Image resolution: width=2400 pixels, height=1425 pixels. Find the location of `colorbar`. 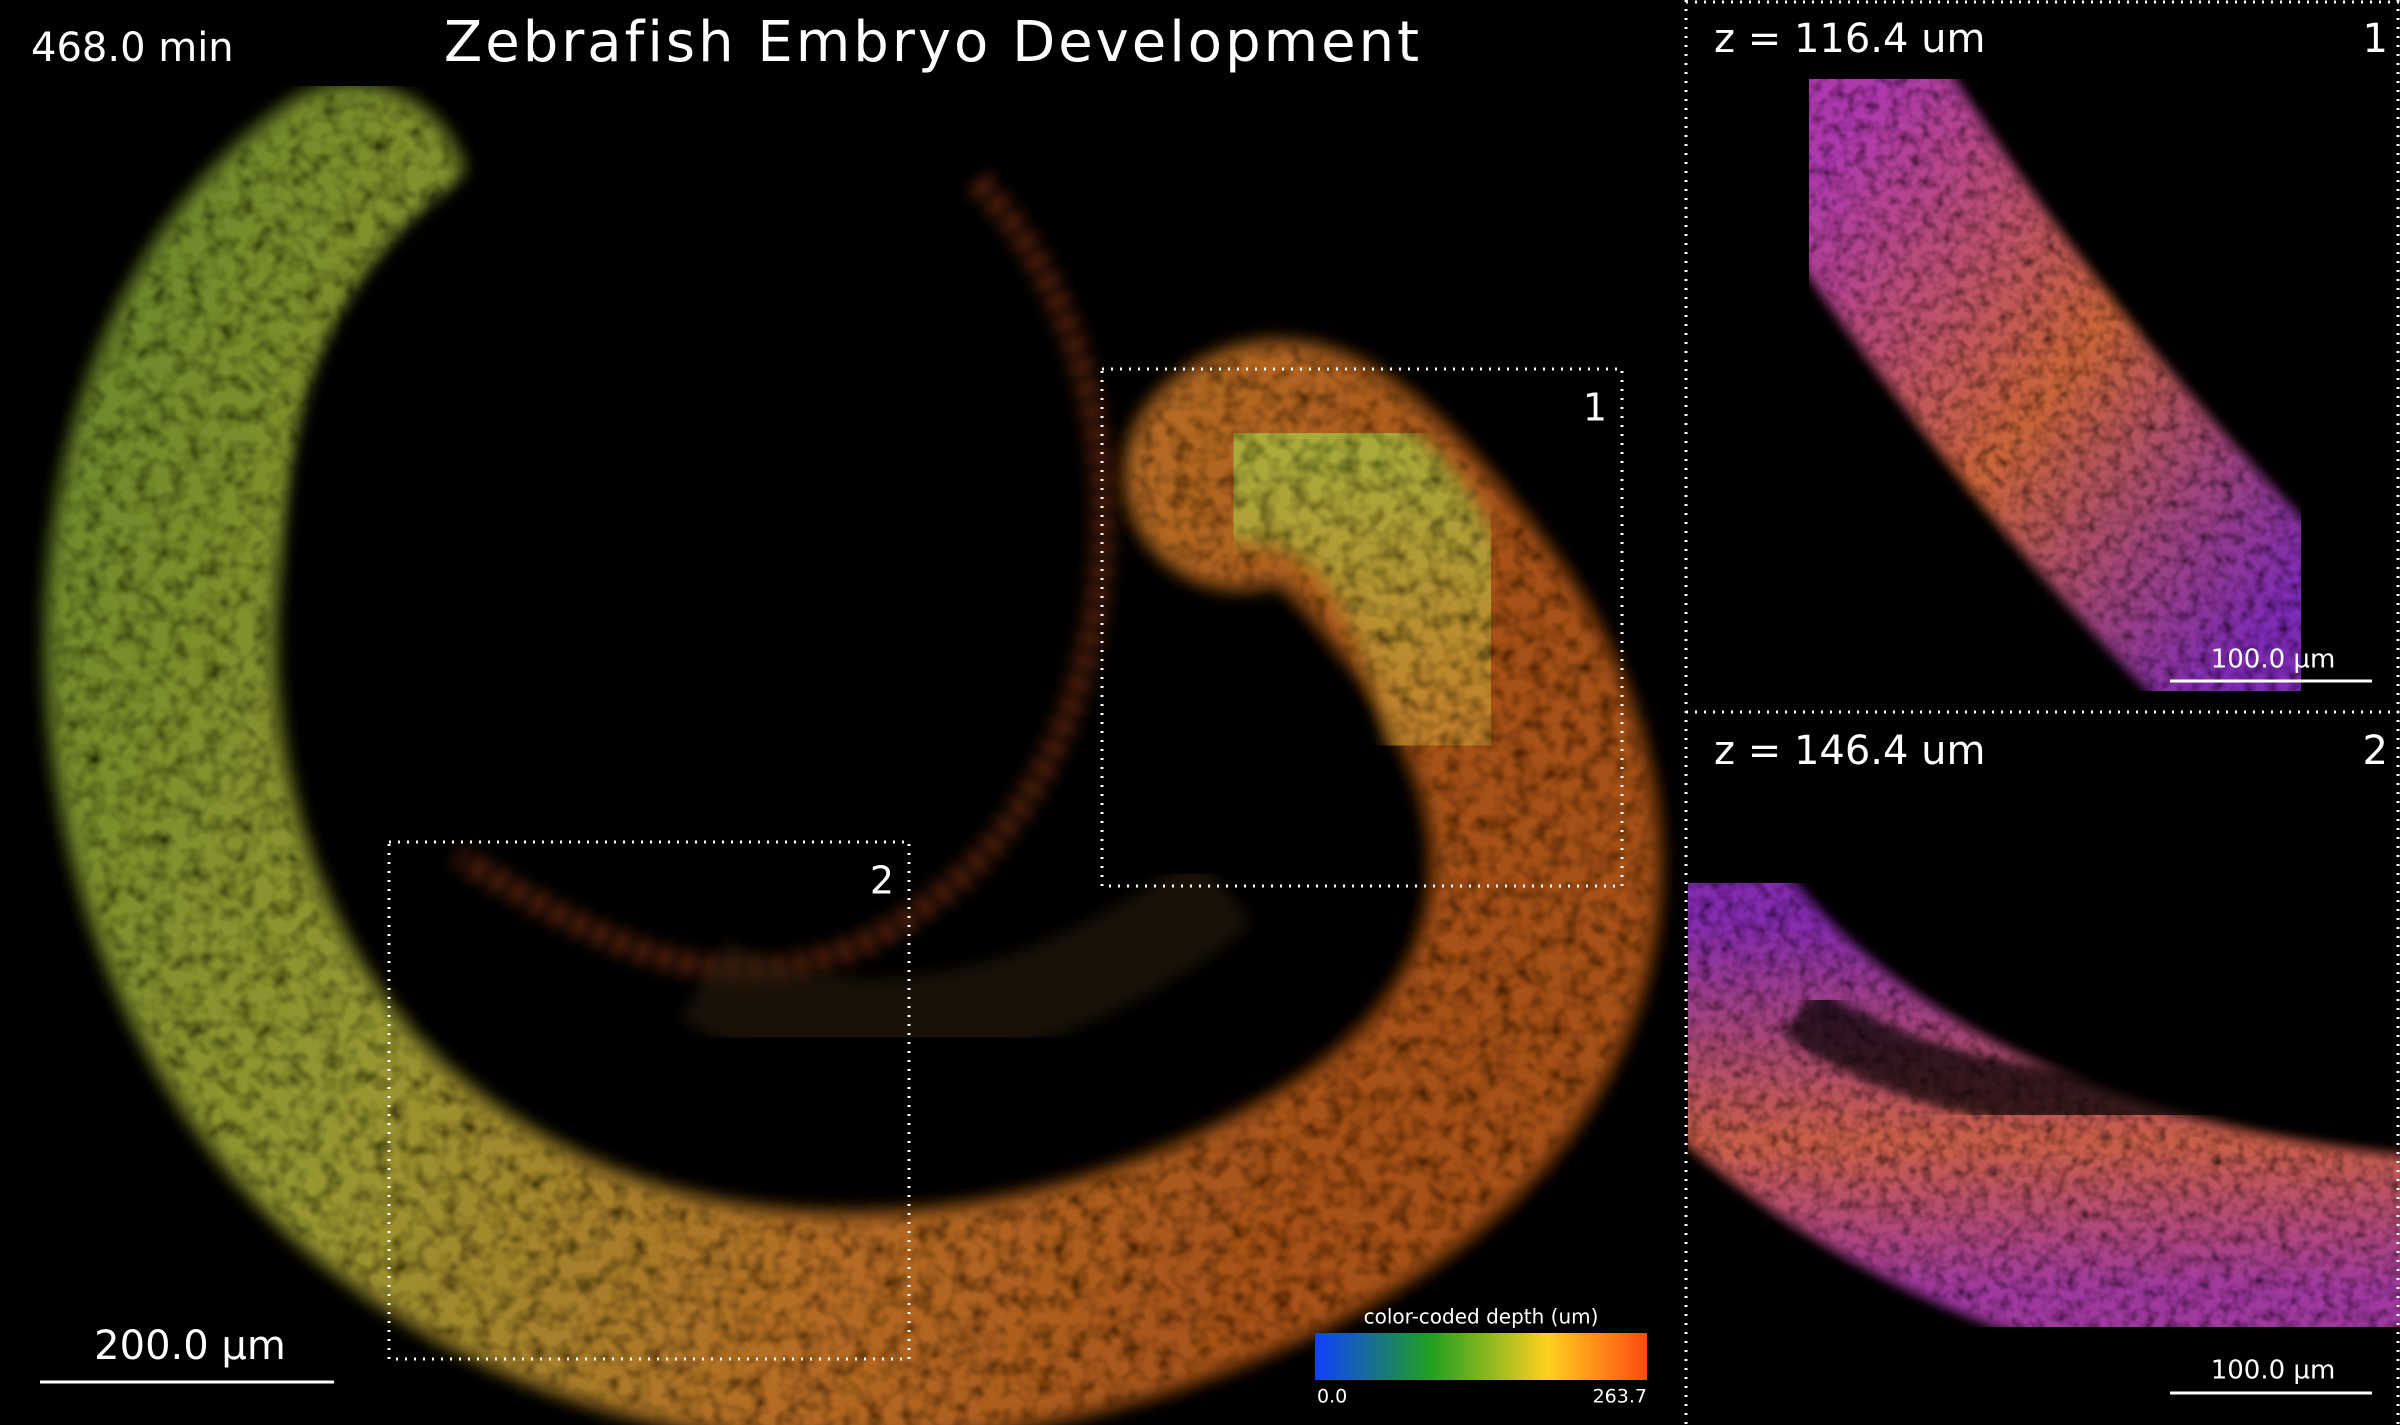

colorbar is located at coordinates (1481, 1356).